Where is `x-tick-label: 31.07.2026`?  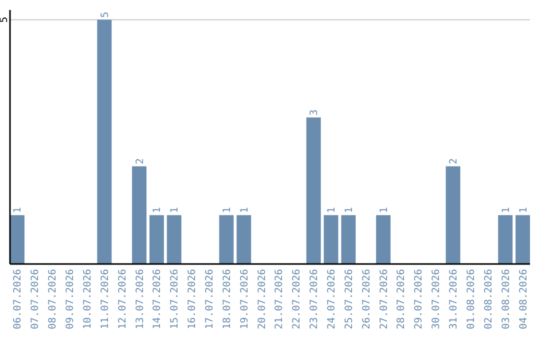
x-tick-label: 31.07.2026 is located at coordinates (454, 299).